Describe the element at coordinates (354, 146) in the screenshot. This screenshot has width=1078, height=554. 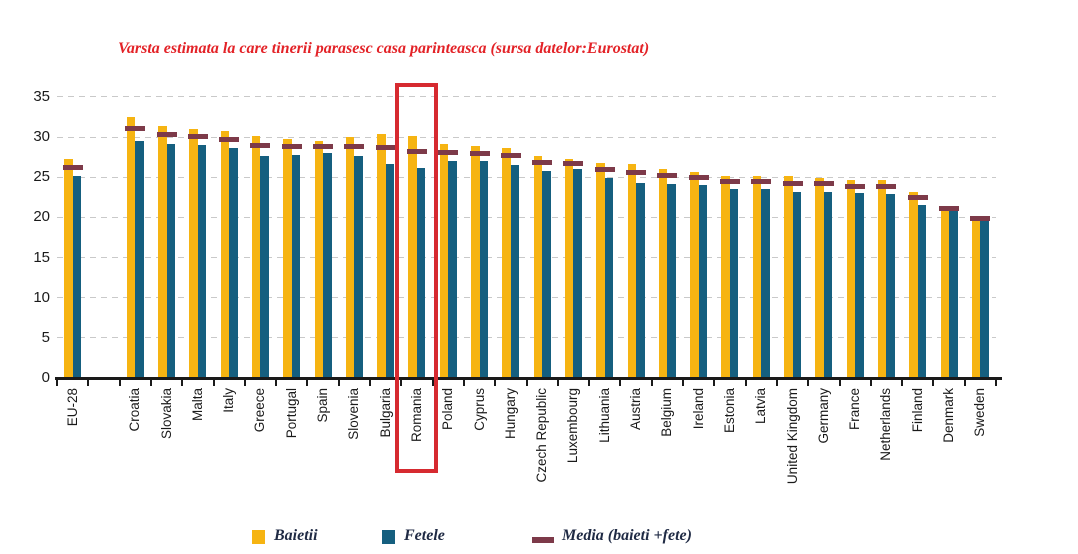
I see `media-marker-slovenia` at that location.